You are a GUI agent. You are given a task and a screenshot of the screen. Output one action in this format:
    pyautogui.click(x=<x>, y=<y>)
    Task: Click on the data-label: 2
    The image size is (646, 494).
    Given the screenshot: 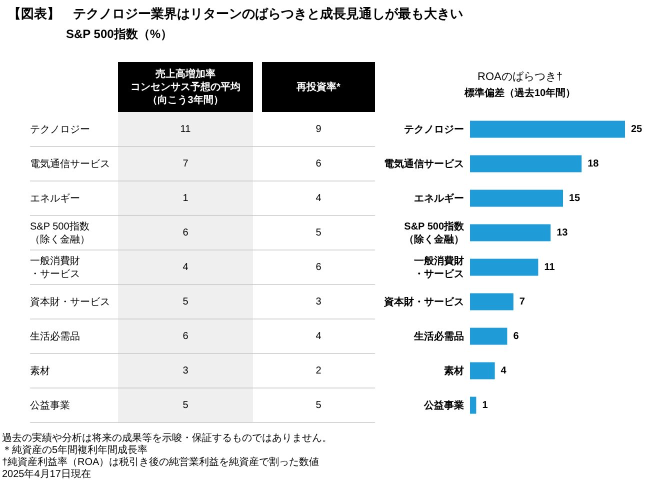 What is the action you would take?
    pyautogui.click(x=319, y=370)
    